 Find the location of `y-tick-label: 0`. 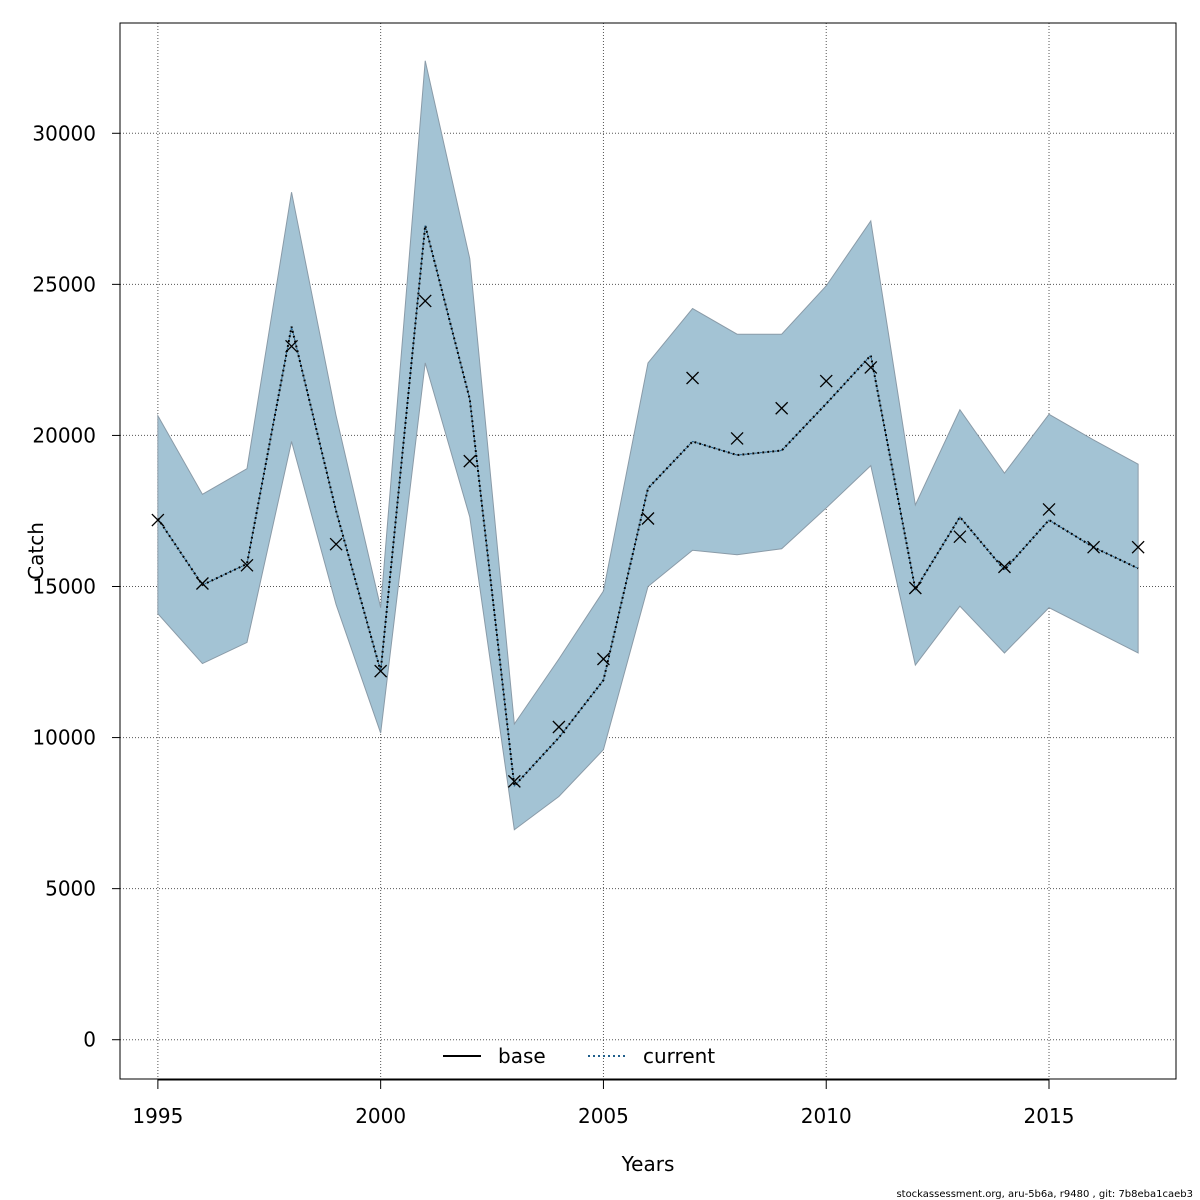

y-tick-label: 0 is located at coordinates (89, 1040).